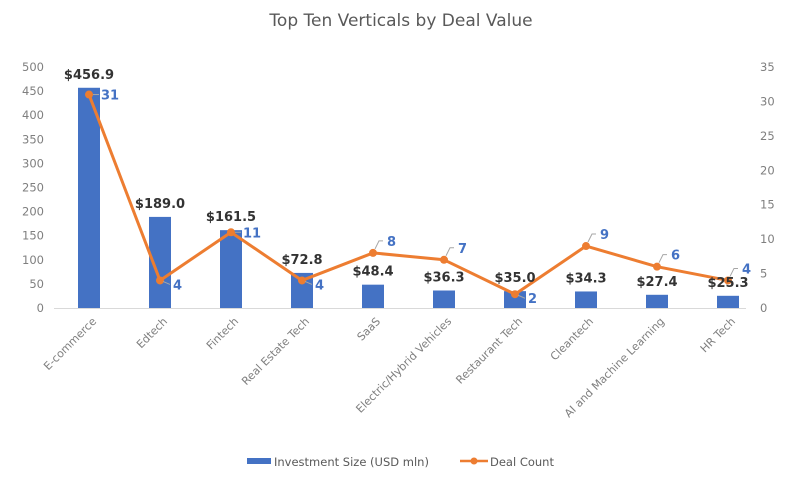 The image size is (796, 479). I want to click on legend: Investment Size (USD mln) Deal Count, so click(400, 462).